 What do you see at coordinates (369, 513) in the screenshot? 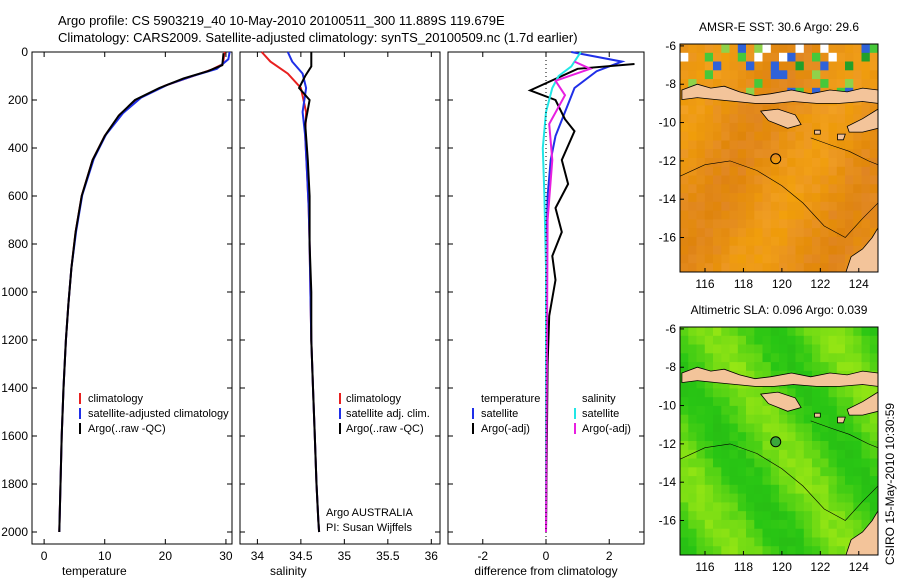
I see `salinity-annotation-line: Argo AUSTRALIA` at bounding box center [369, 513].